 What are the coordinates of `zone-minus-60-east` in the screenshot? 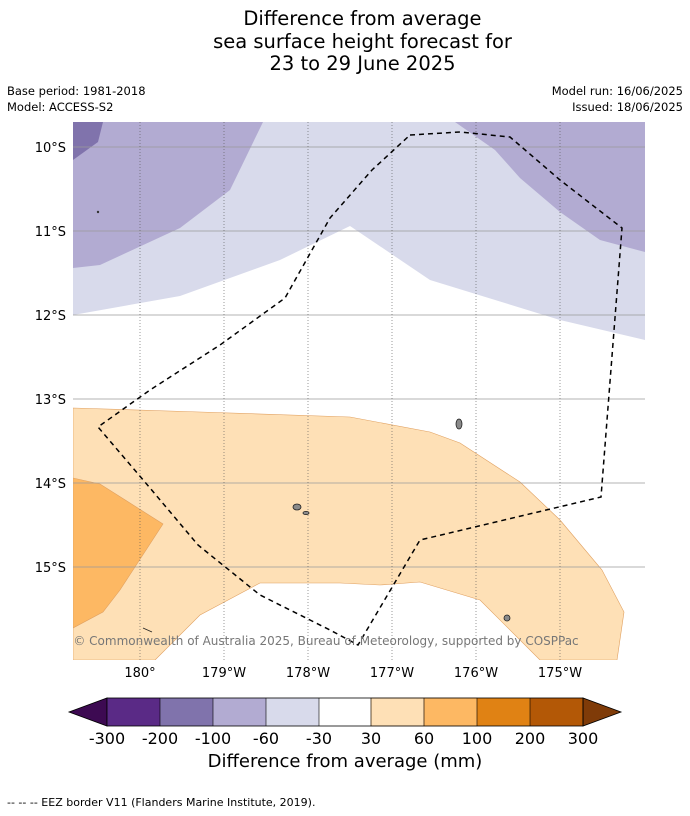 It's located at (550, 187).